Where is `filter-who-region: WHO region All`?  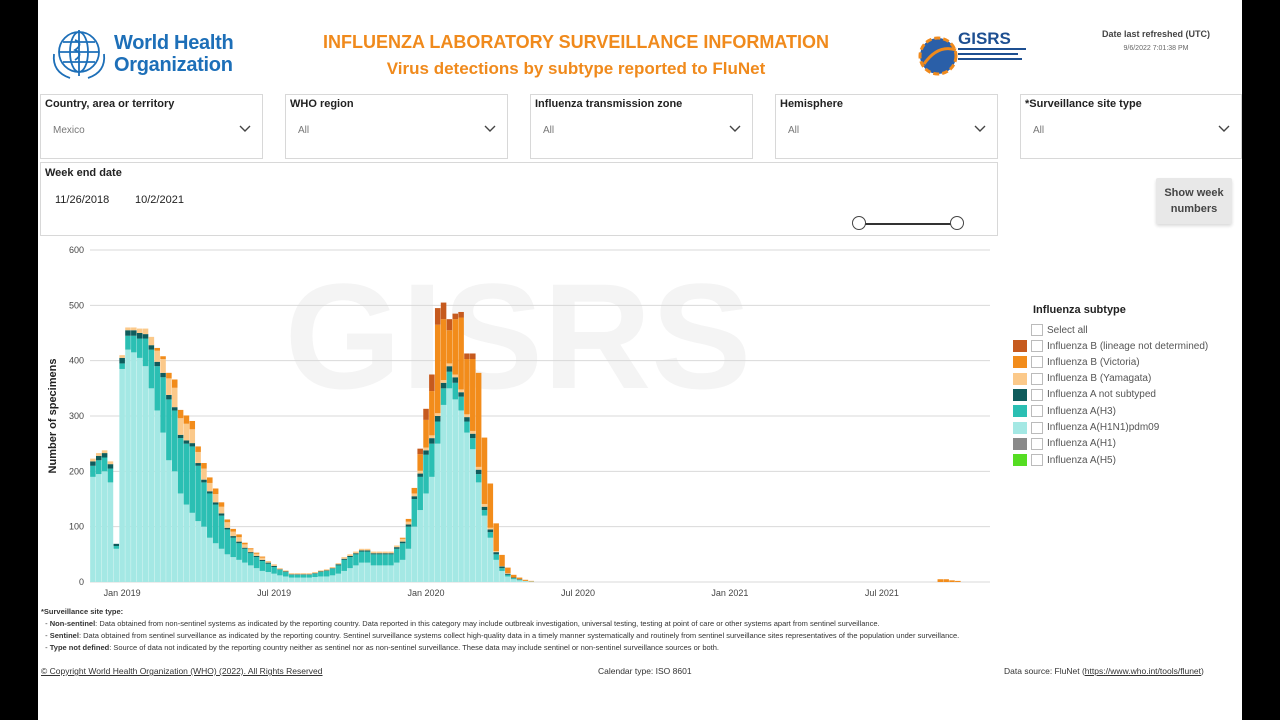
filter-who-region: WHO region All is located at coordinates (396, 126).